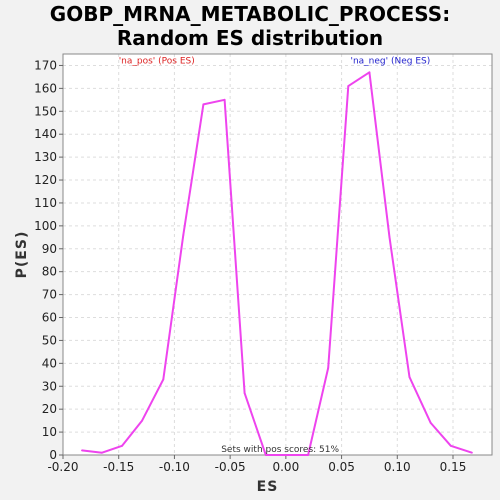 Image resolution: width=500 pixels, height=500 pixels. I want to click on y-tick-label: 100, so click(45, 226).